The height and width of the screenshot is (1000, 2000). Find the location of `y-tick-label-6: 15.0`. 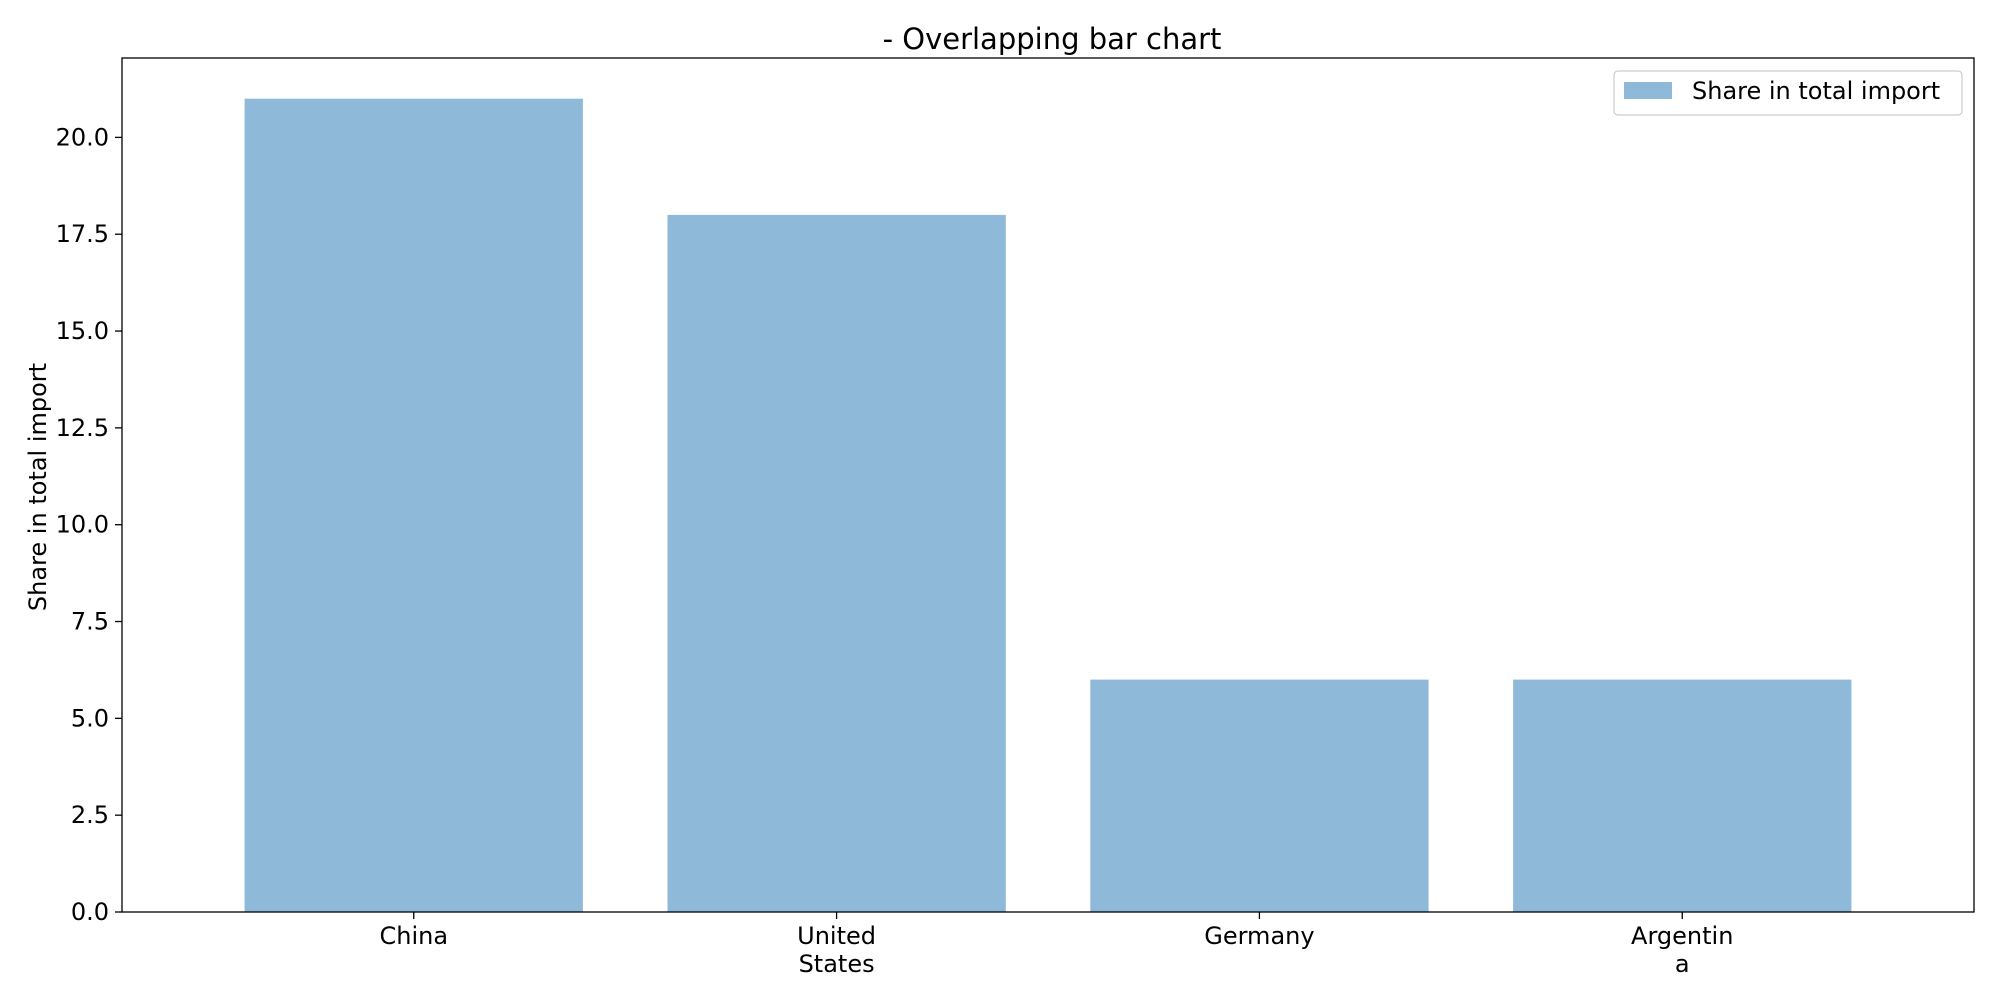

y-tick-label-6: 15.0 is located at coordinates (82, 331).